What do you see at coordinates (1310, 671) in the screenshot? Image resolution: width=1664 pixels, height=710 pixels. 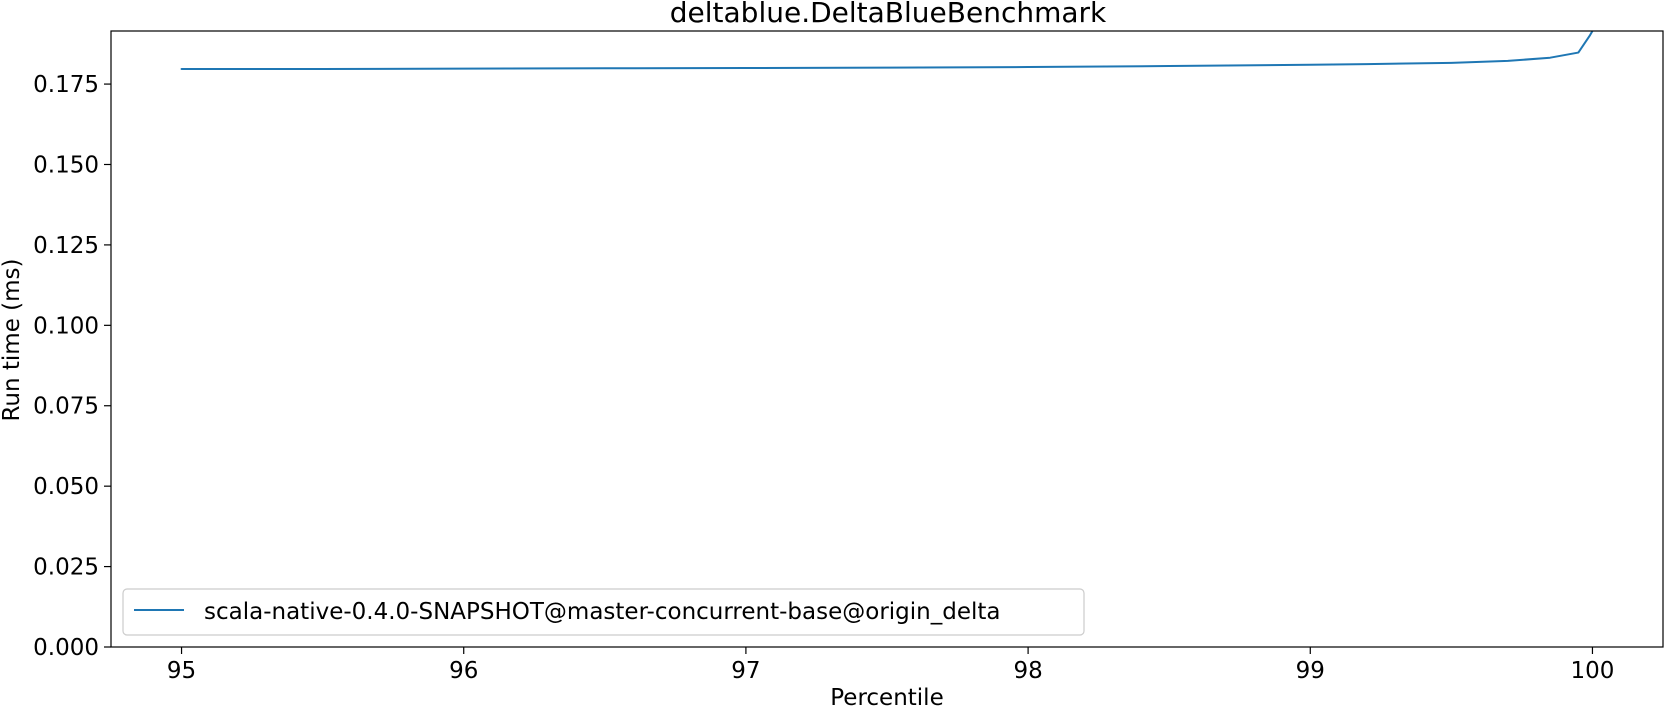 I see `x-tick-label: 99` at bounding box center [1310, 671].